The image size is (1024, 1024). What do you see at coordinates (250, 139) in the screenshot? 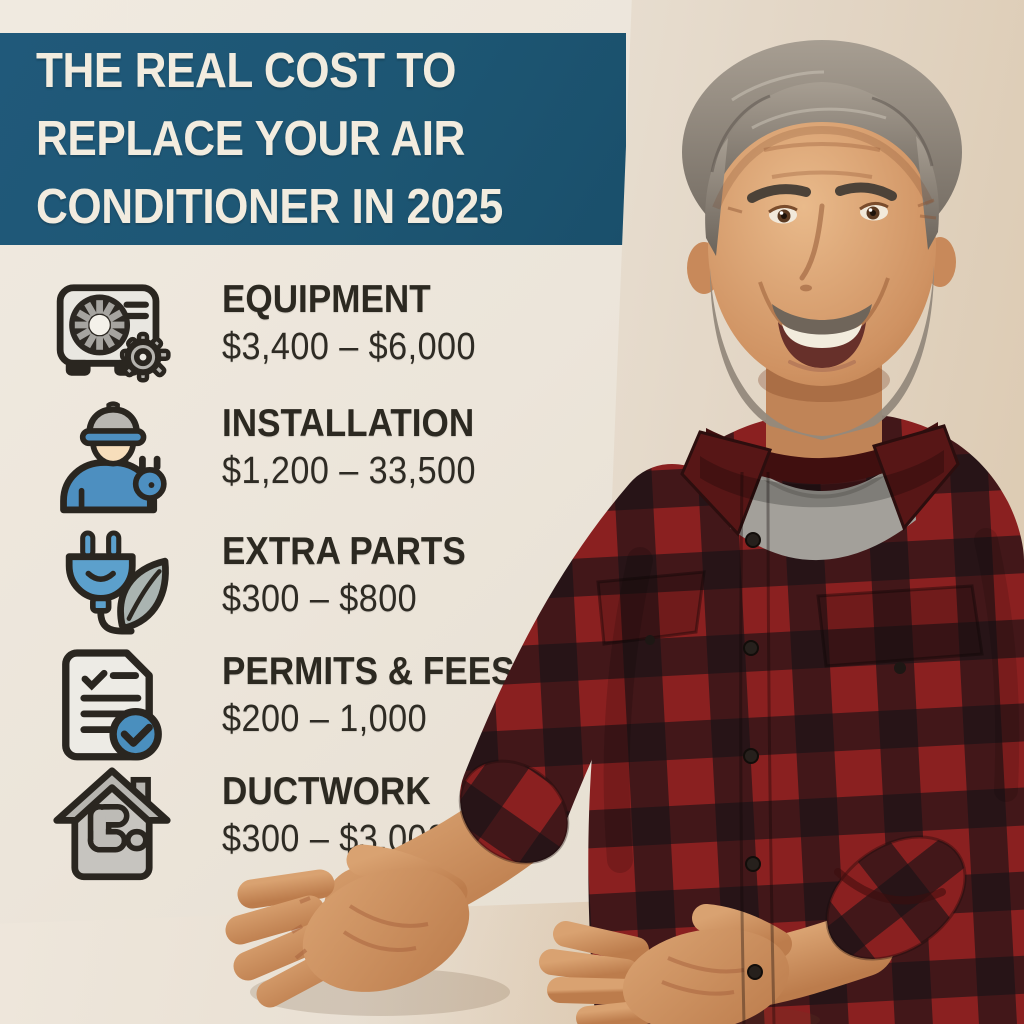
I see `title-line-2: REPLACE YOUR AIR` at bounding box center [250, 139].